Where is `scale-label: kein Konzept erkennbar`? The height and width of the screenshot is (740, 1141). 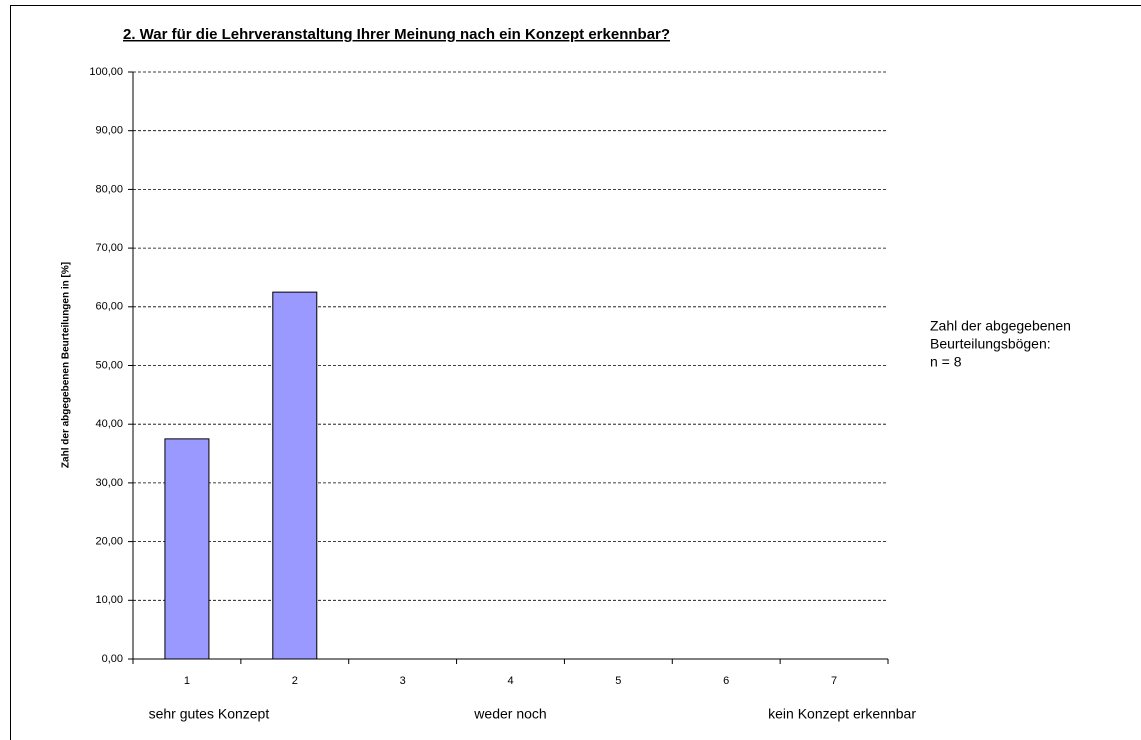 scale-label: kein Konzept erkennbar is located at coordinates (842, 714).